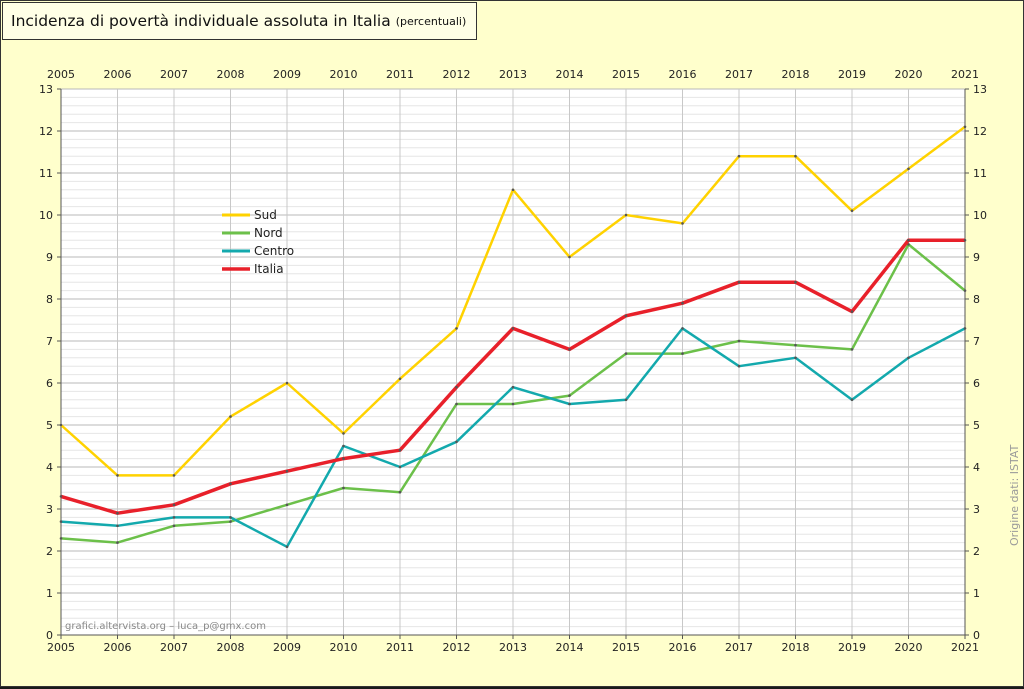 This screenshot has width=1024, height=689. I want to click on y-tick-label: 0, so click(49, 635).